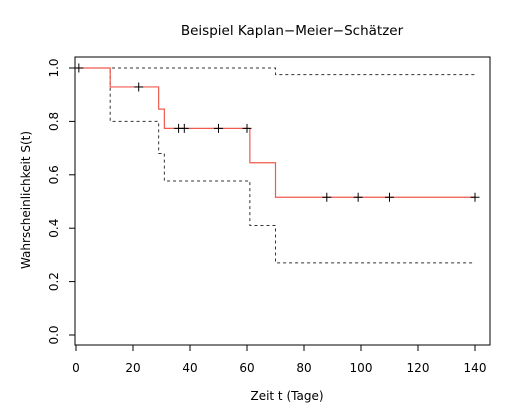  I want to click on y-axis-label: Wahrscheinlichkeit S(t), so click(26, 200).